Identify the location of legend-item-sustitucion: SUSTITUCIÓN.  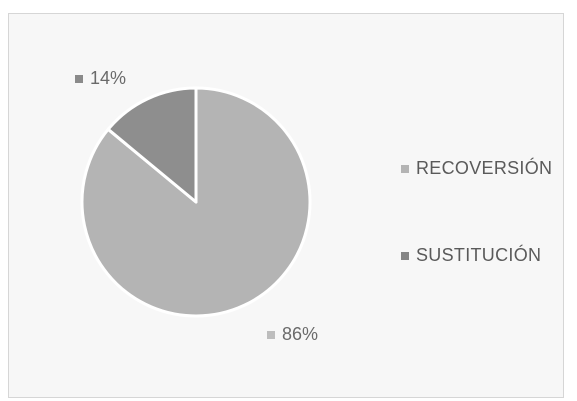
(471, 255).